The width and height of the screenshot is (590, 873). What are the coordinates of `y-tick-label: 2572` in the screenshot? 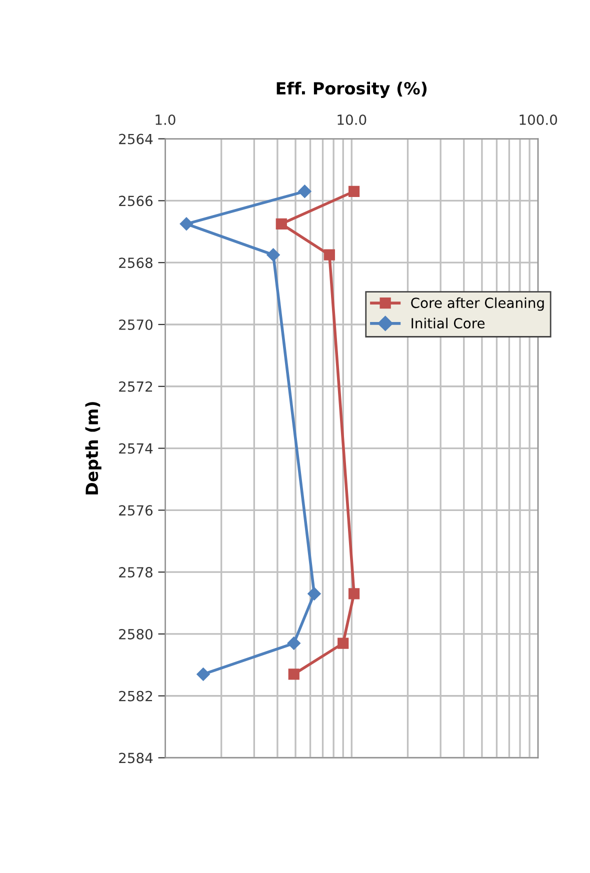 It's located at (135, 386).